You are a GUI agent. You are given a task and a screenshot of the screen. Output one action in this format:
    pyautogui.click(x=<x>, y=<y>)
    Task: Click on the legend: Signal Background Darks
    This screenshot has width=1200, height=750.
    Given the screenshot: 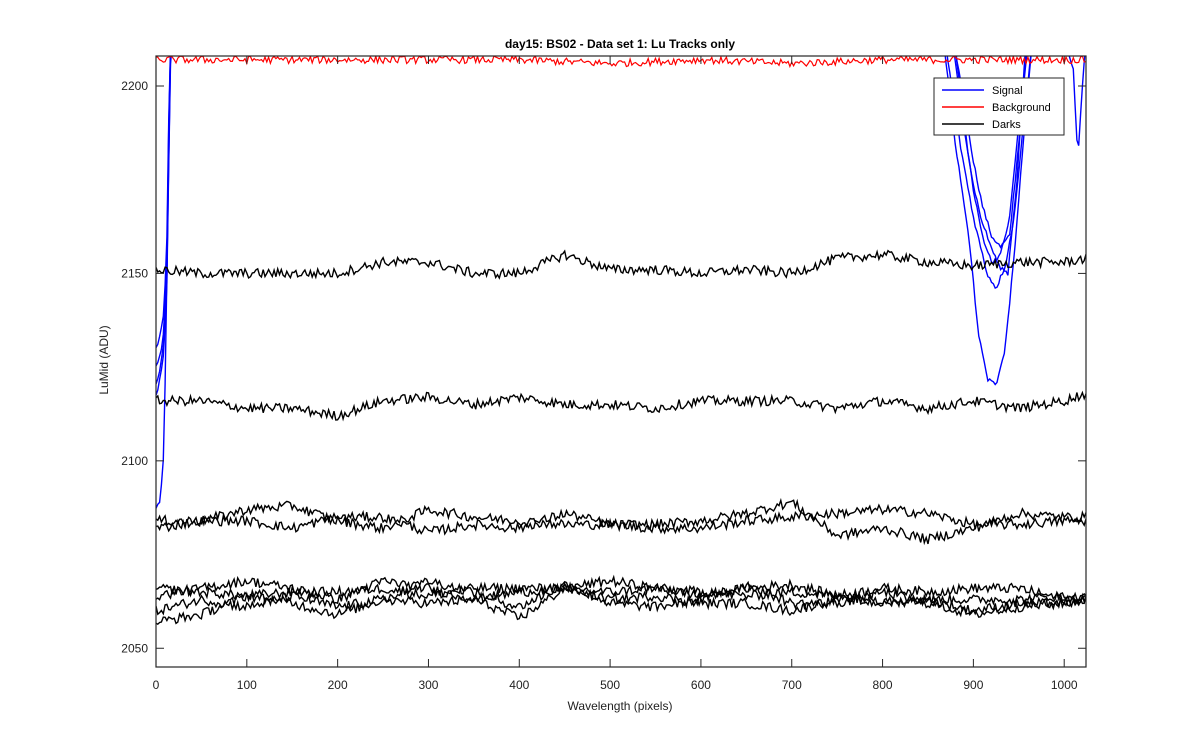 What is the action you would take?
    pyautogui.click(x=999, y=106)
    